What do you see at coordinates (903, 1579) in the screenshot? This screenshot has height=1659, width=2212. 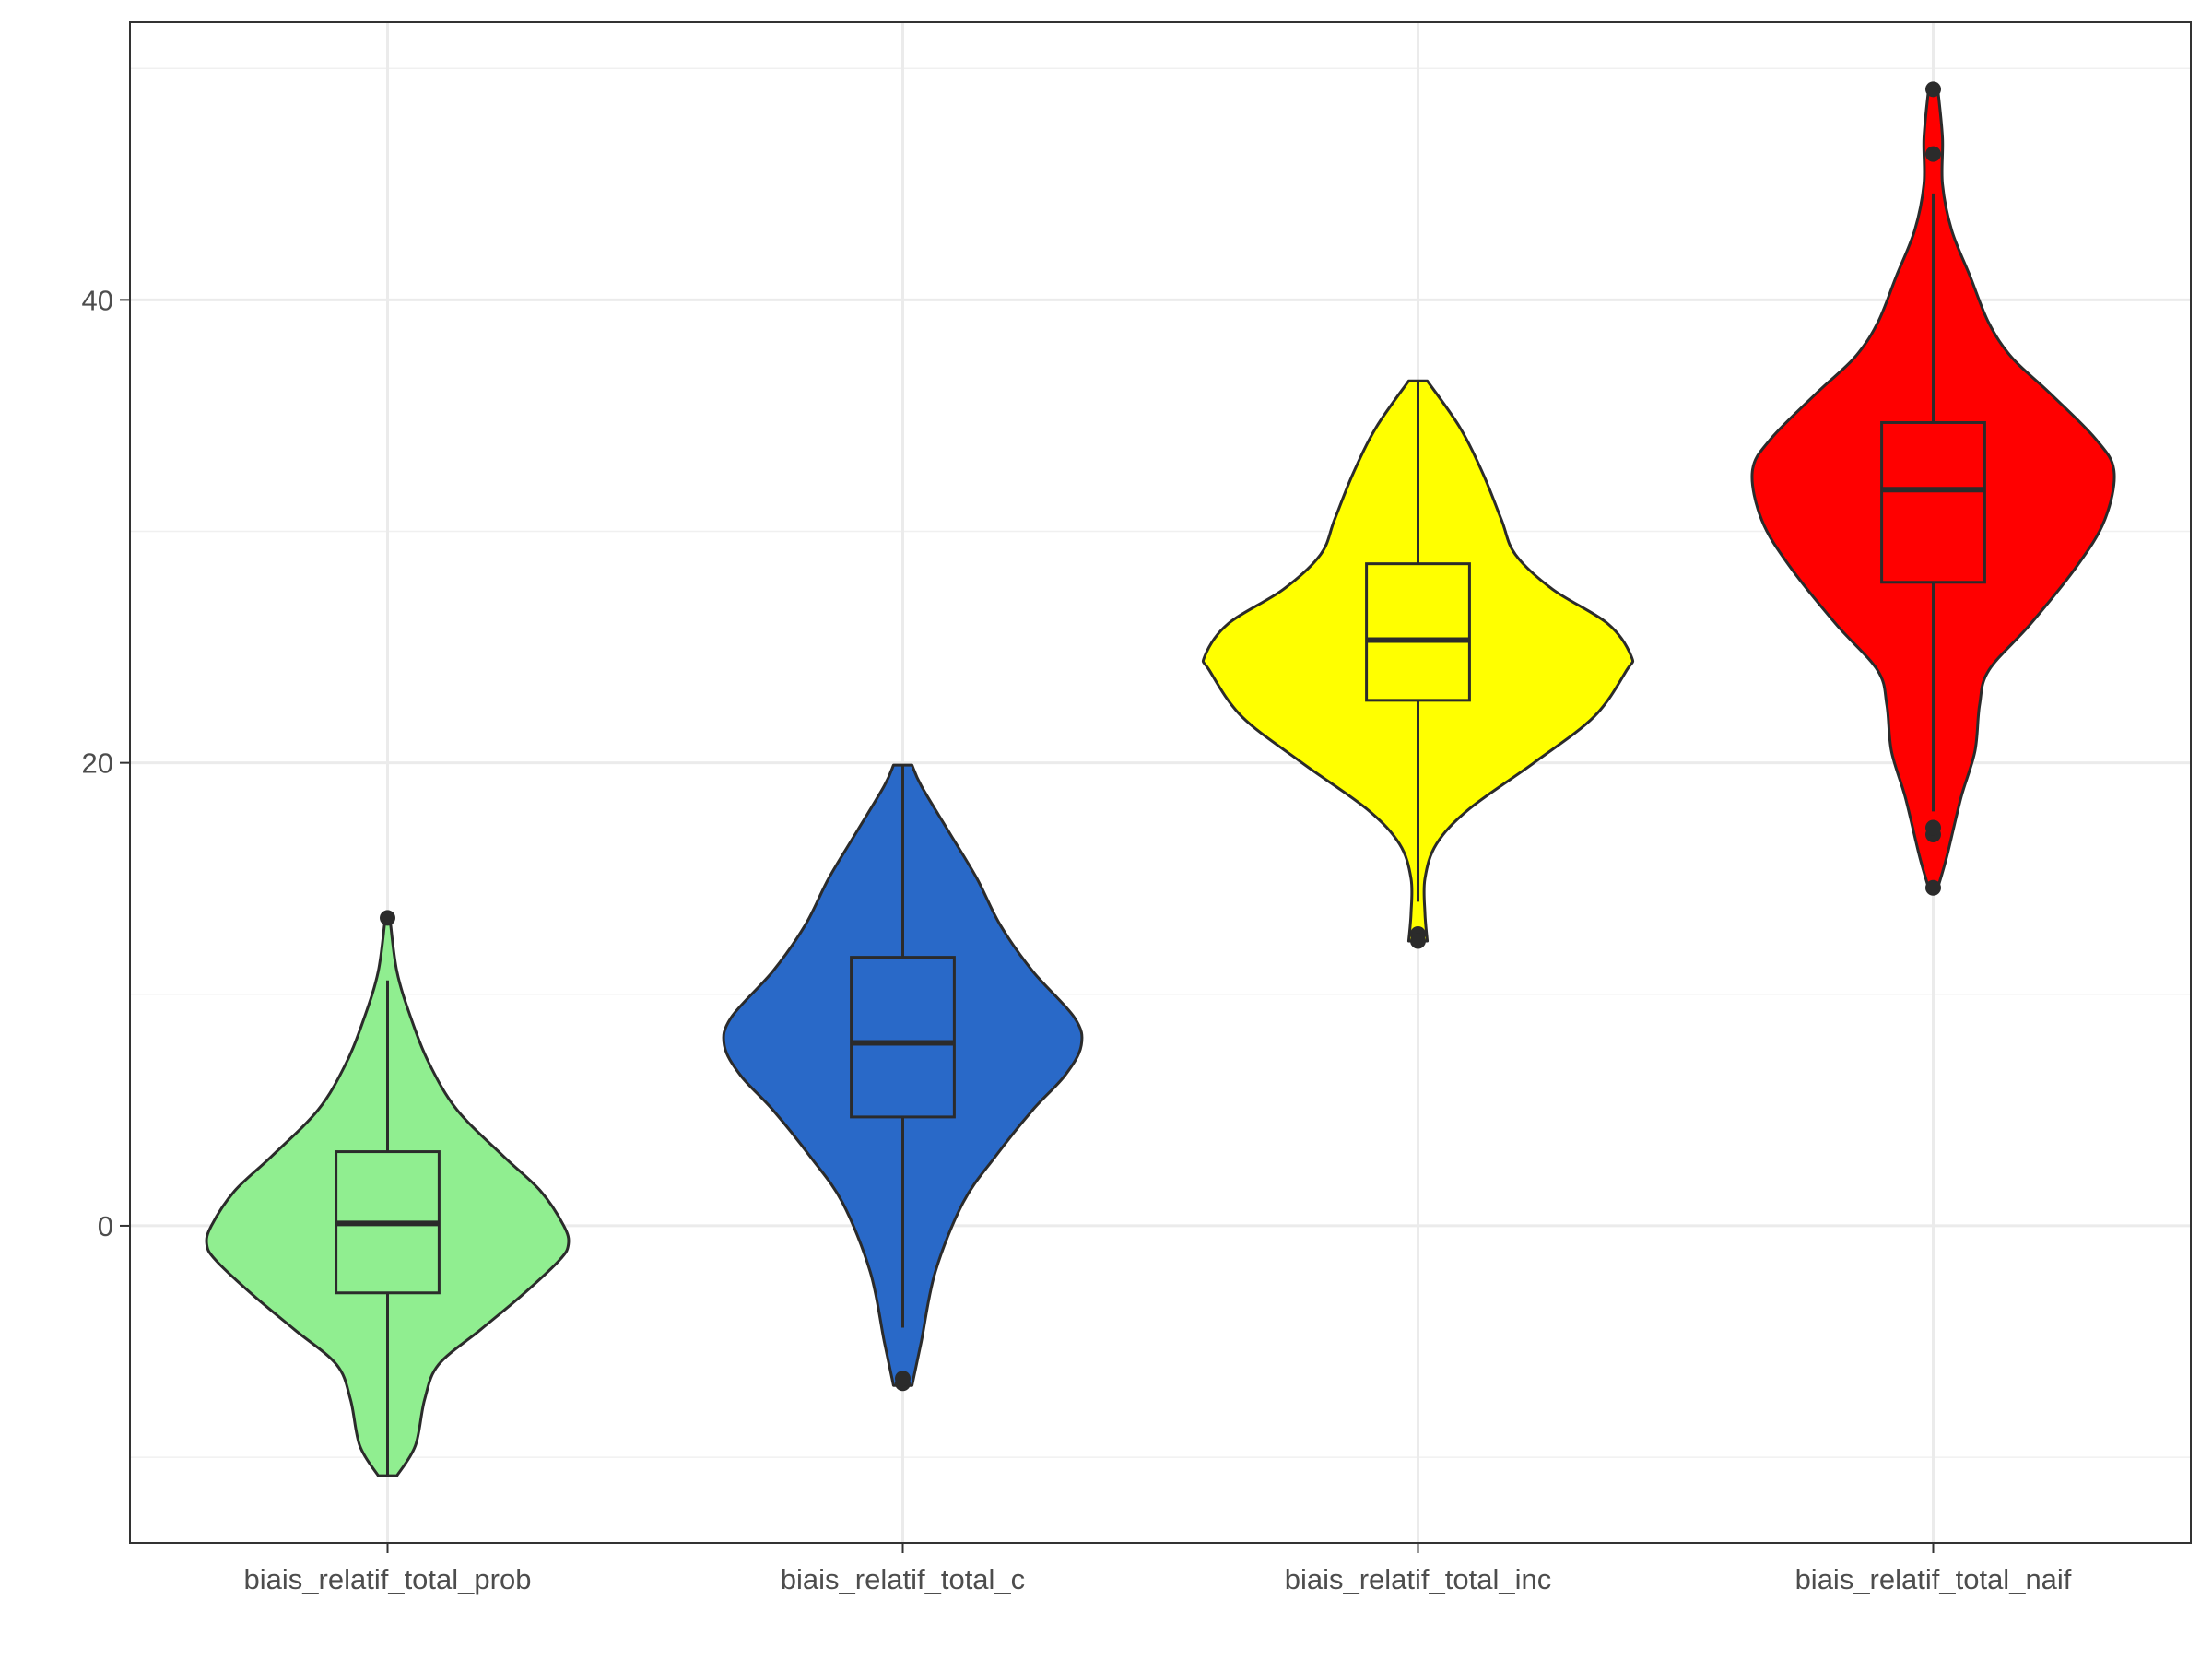 I see `x-tick-label: biais_relatif_total_c` at bounding box center [903, 1579].